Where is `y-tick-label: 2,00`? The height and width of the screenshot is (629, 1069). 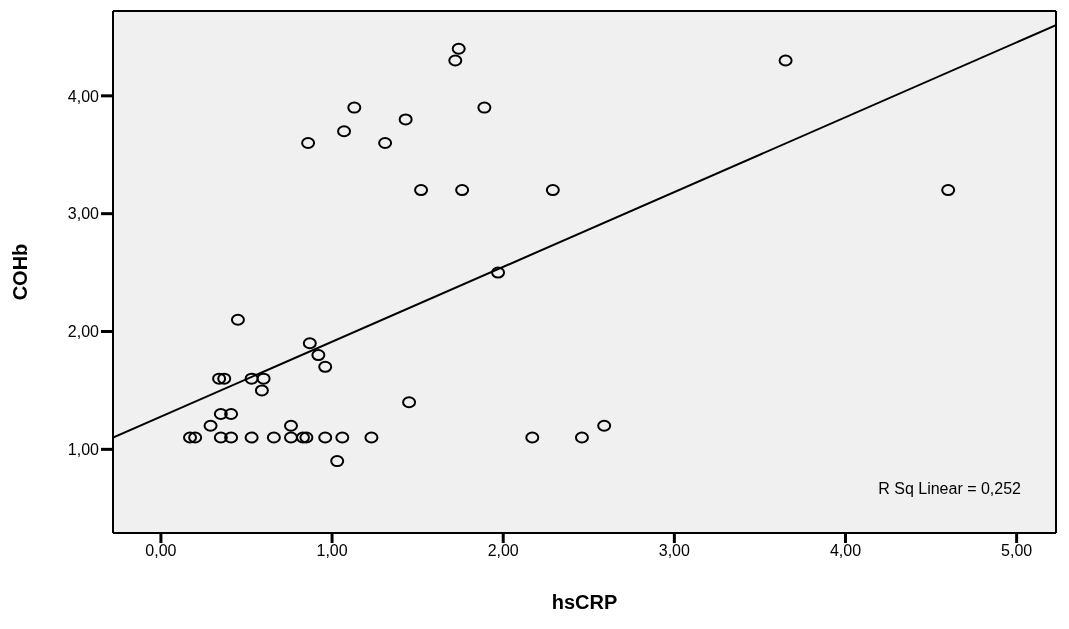
y-tick-label: 2,00 is located at coordinates (83, 332).